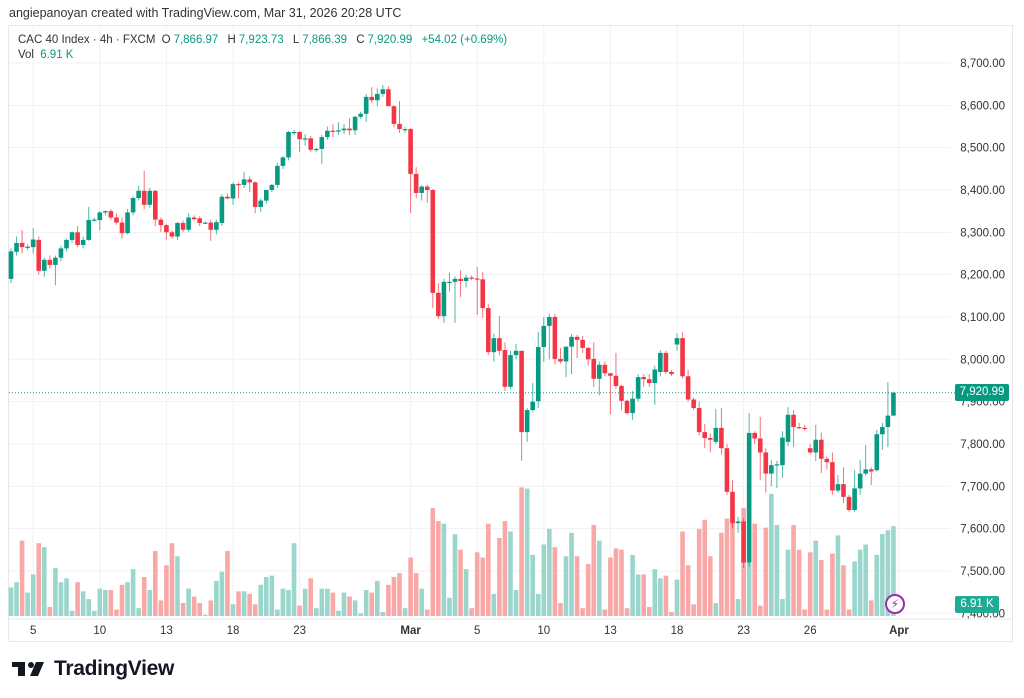 This screenshot has height=698, width=1024. What do you see at coordinates (28, 669) in the screenshot?
I see `tradingview-logo-icon` at bounding box center [28, 669].